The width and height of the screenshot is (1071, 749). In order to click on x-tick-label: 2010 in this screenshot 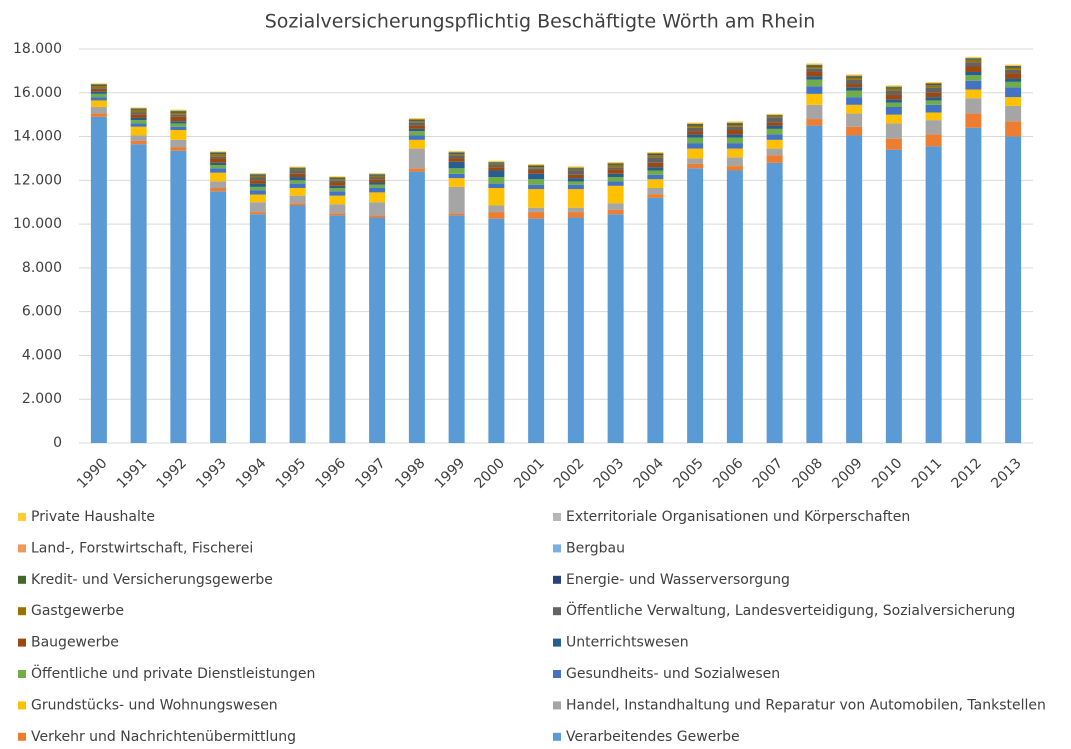, I will do `click(887, 473)`.